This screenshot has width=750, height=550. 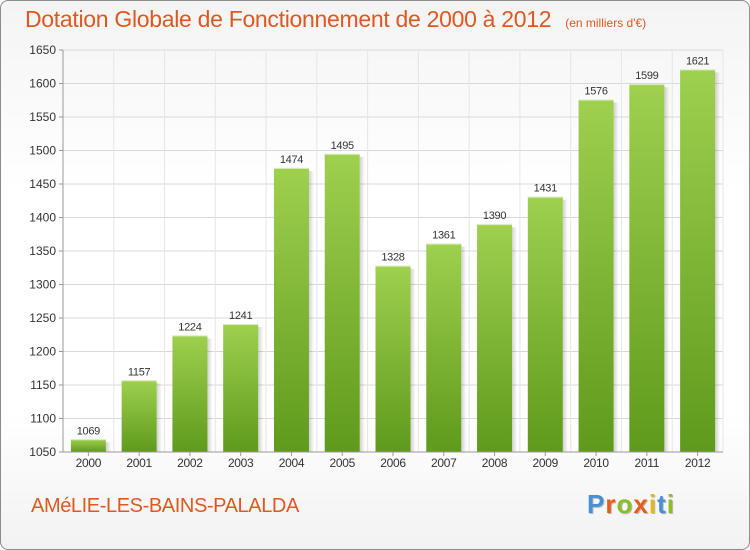 What do you see at coordinates (139, 463) in the screenshot?
I see `x-tick-label: 2001` at bounding box center [139, 463].